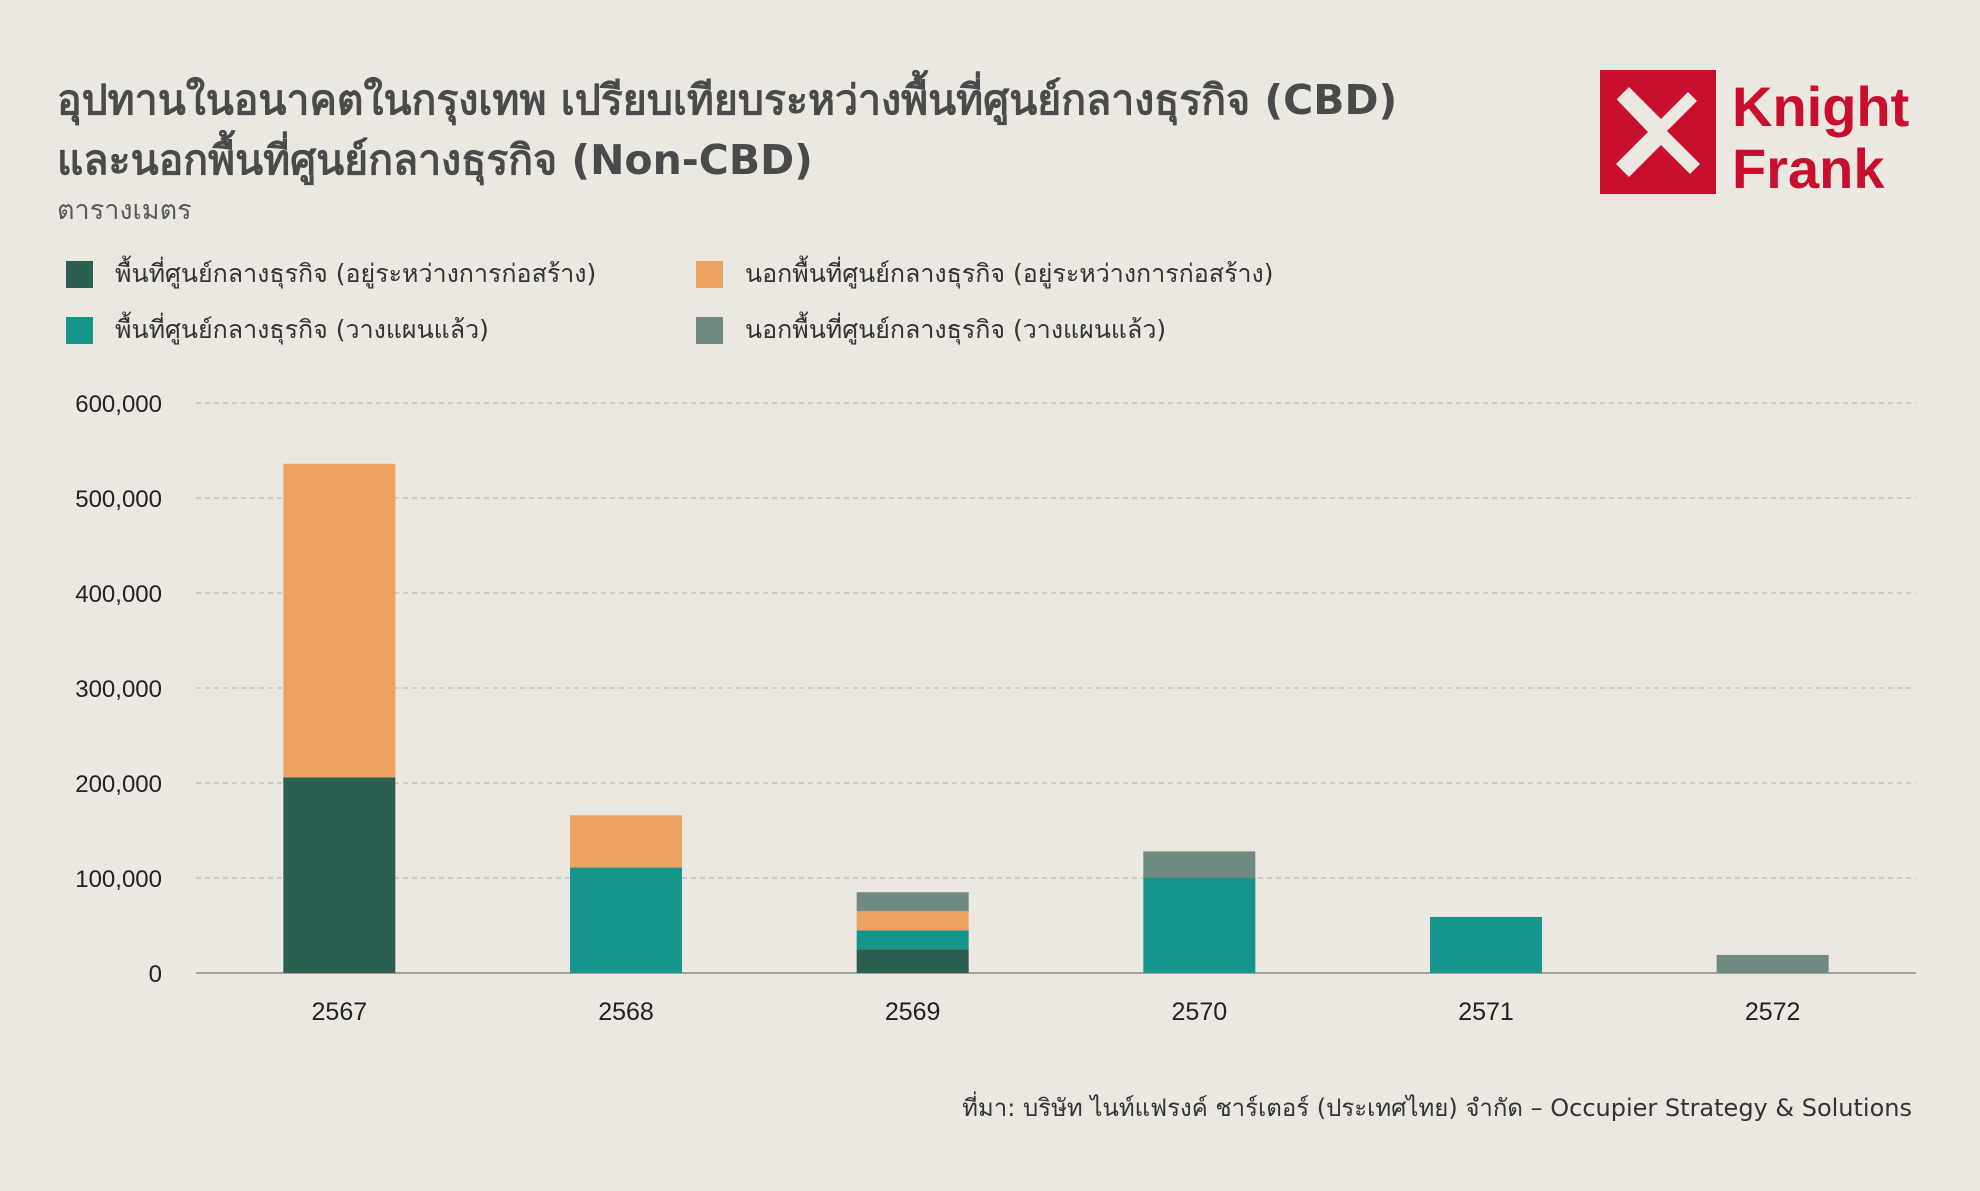 The height and width of the screenshot is (1191, 1980). I want to click on x-tick-label: 2572, so click(1773, 1012).